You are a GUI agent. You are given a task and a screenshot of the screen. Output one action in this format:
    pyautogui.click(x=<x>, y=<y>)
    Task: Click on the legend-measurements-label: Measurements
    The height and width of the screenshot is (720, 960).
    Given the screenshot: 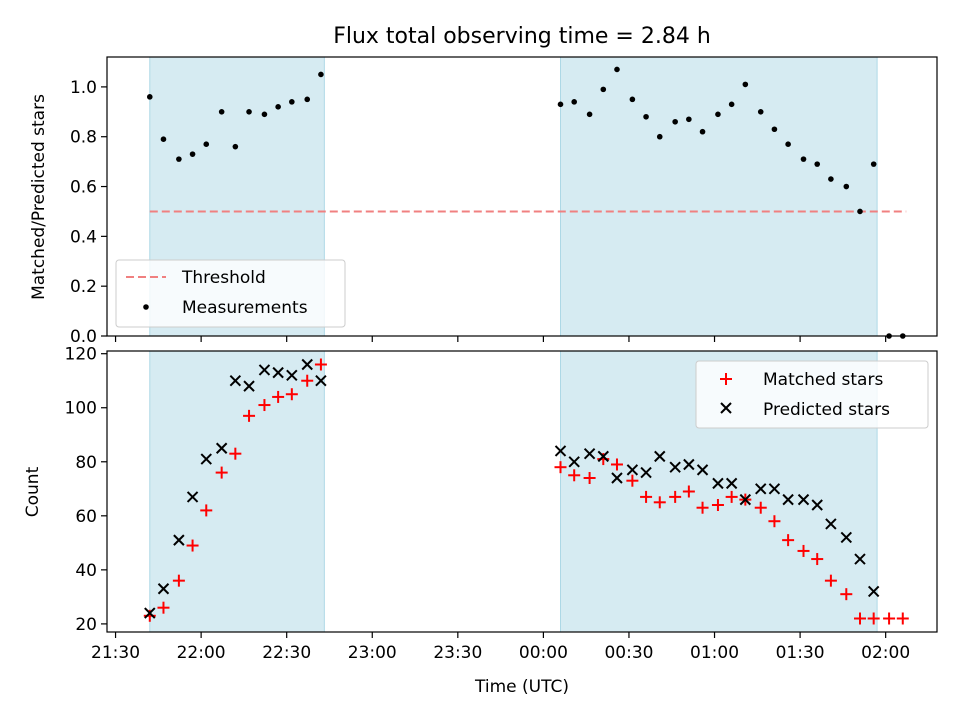 What is the action you would take?
    pyautogui.click(x=245, y=308)
    